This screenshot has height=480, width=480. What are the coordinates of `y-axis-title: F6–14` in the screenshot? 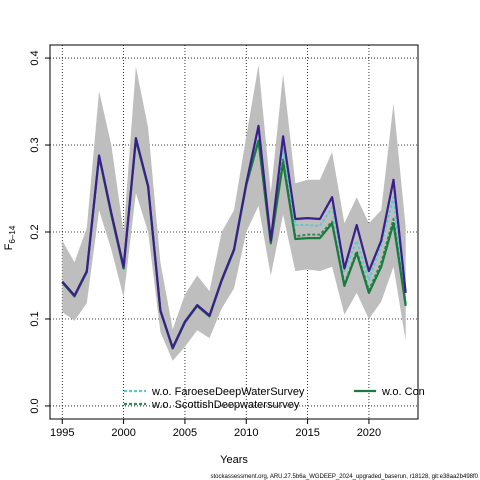 It's located at (10, 237).